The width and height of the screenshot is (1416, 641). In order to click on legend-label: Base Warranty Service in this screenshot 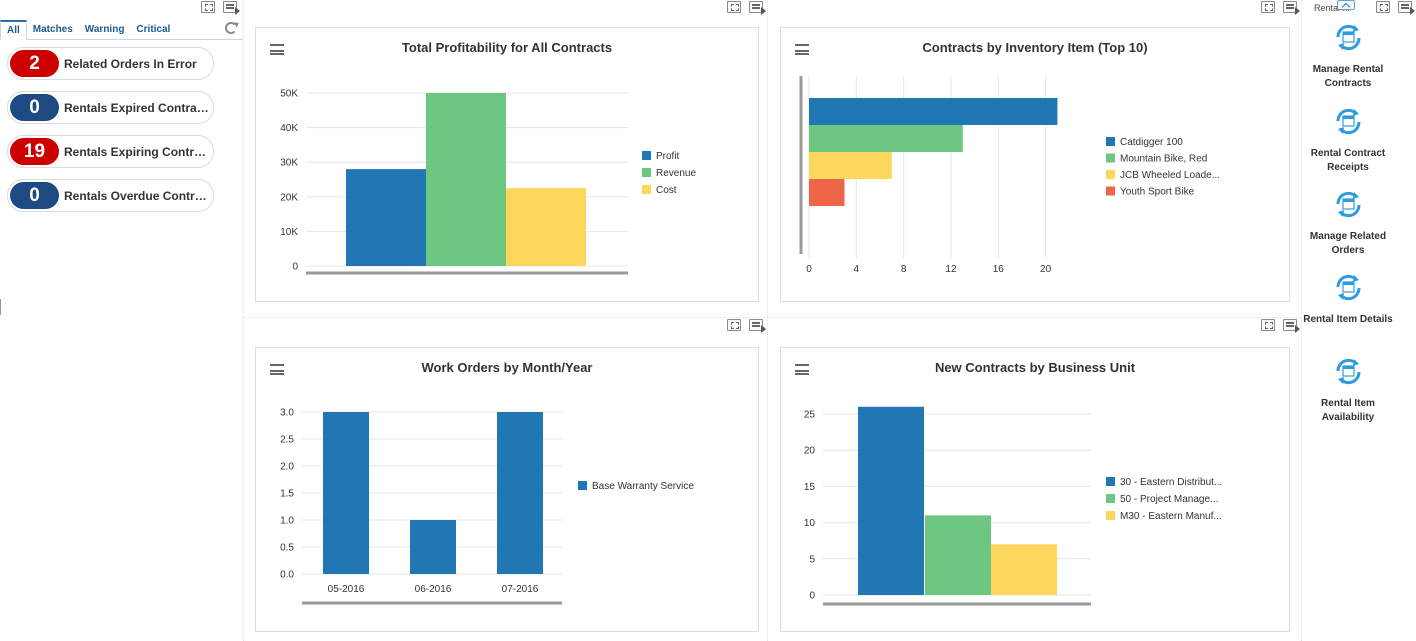, I will do `click(643, 486)`.